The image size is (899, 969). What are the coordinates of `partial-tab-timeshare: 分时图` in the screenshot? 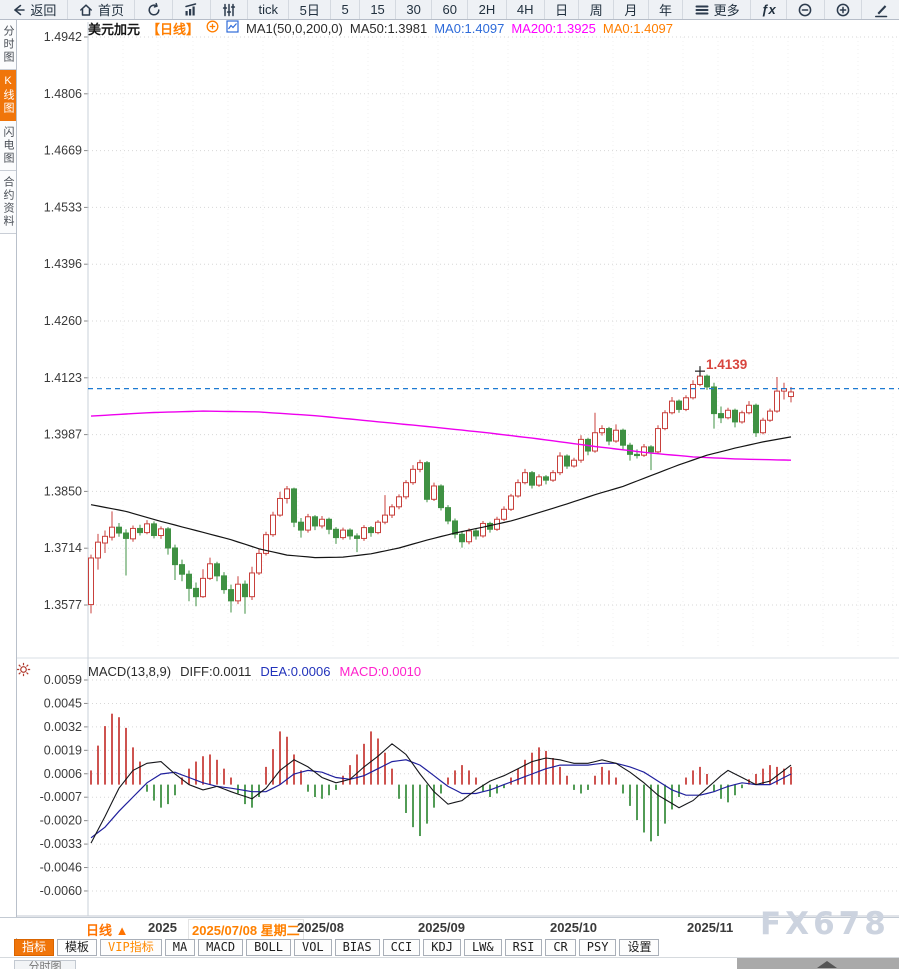 It's located at (45, 964).